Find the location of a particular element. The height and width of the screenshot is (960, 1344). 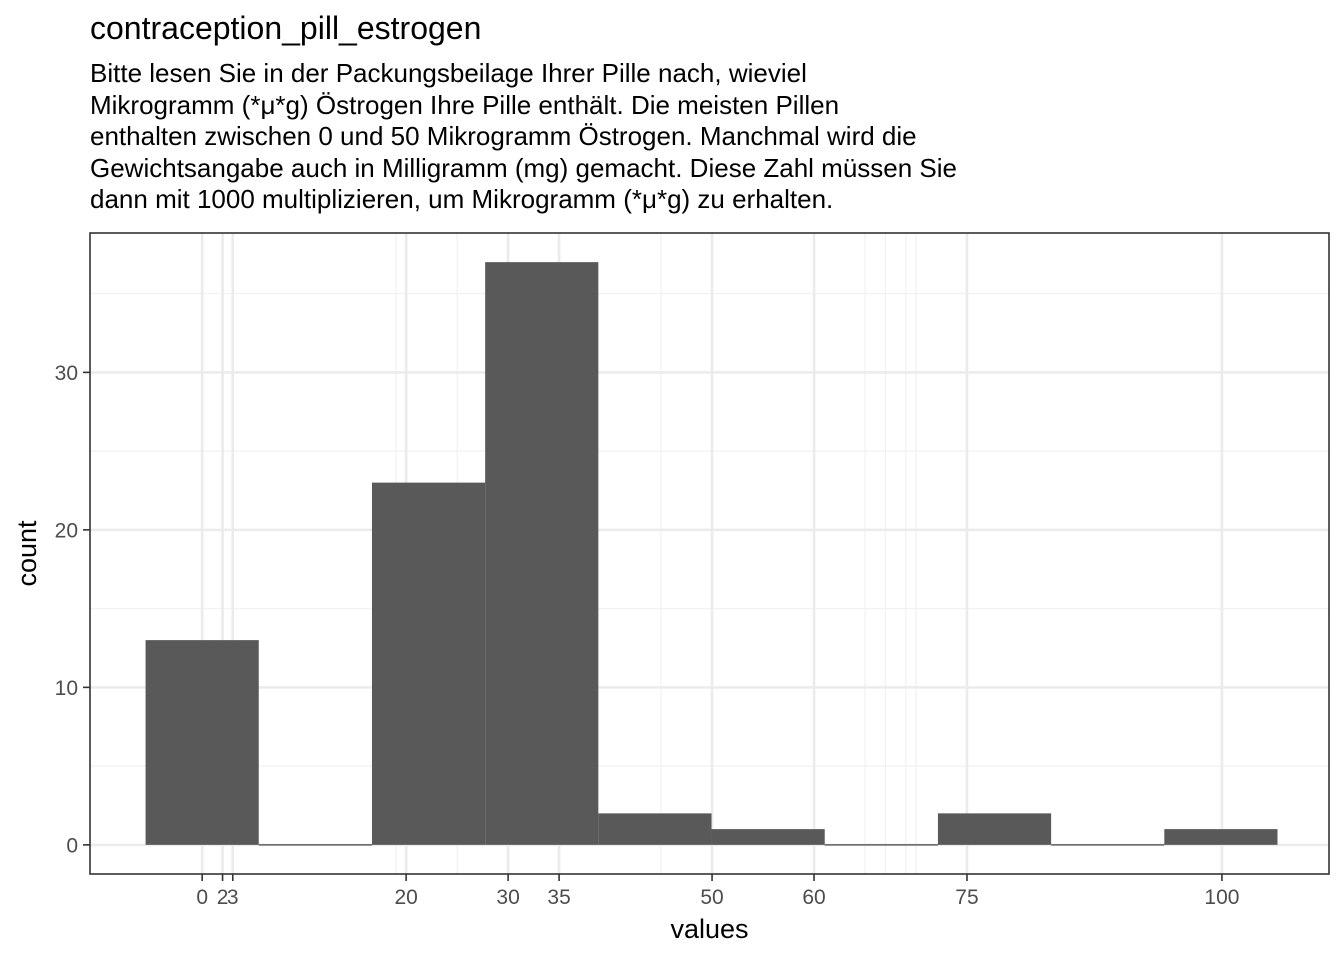

x-tick-label: 100 is located at coordinates (1221, 897).